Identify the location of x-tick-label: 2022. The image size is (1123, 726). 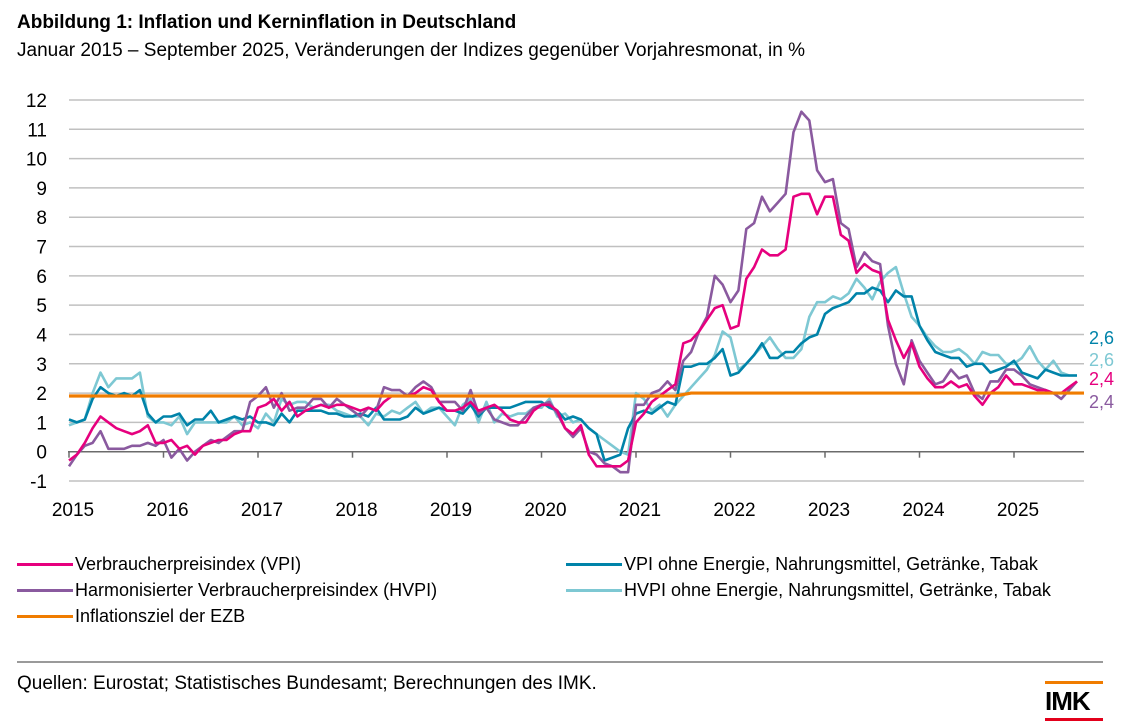
(734, 510).